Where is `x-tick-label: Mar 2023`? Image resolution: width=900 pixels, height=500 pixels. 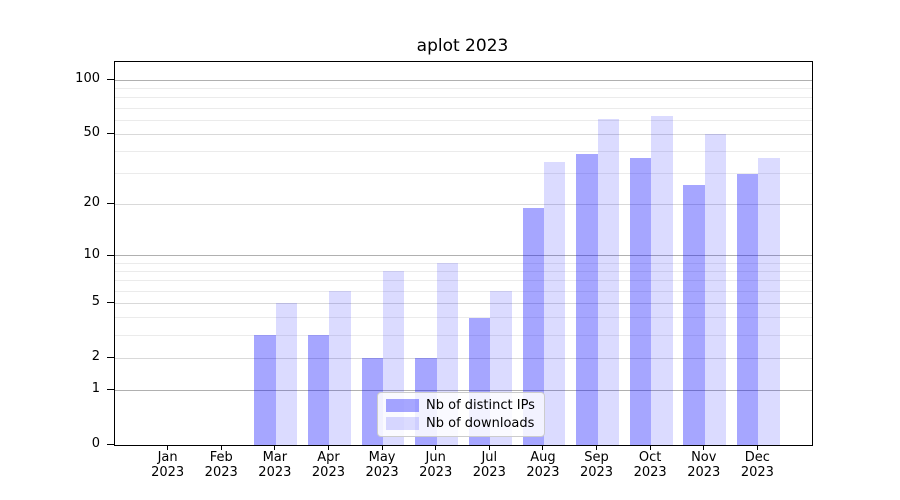
x-tick-label: Mar 2023 is located at coordinates (275, 465).